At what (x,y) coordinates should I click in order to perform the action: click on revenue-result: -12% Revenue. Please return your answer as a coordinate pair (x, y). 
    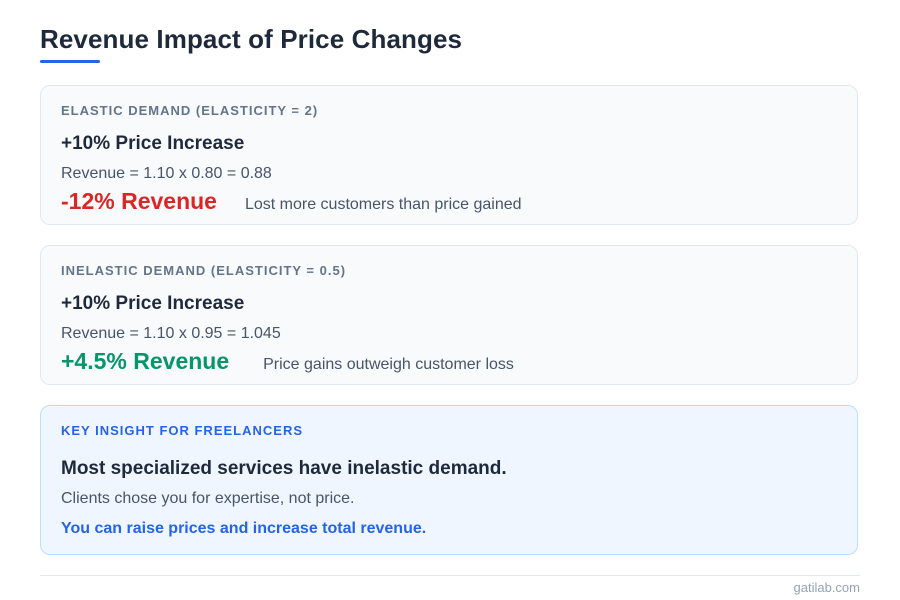
    Looking at the image, I should click on (139, 201).